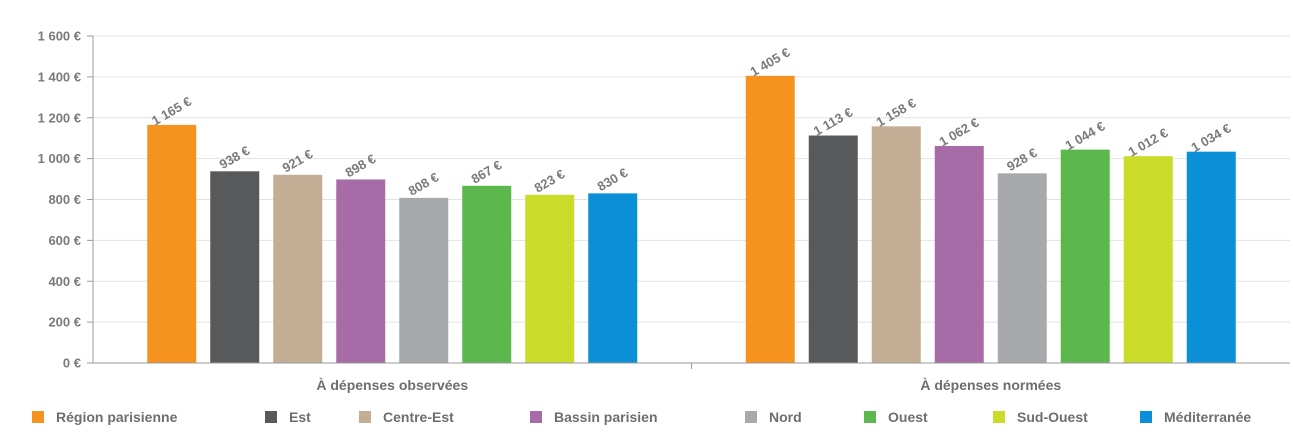 Image resolution: width=1293 pixels, height=433 pixels. Describe the element at coordinates (64, 240) in the screenshot. I see `y-tick-label-3: 600 €` at that location.